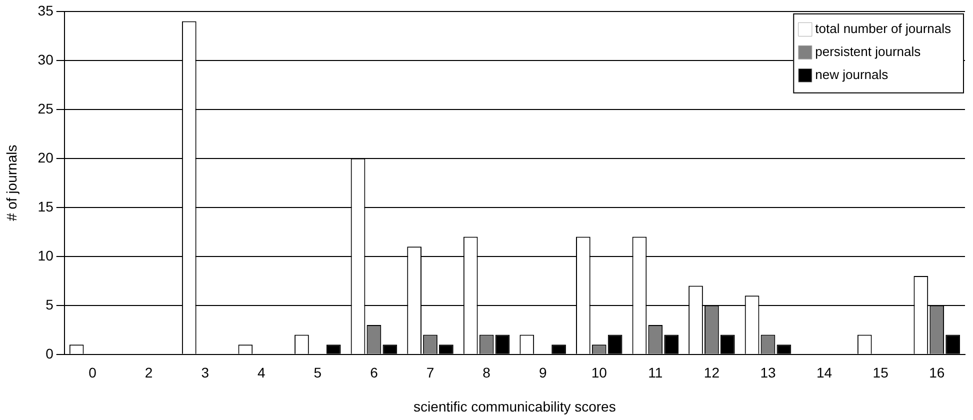 The image size is (973, 420). Describe the element at coordinates (46, 108) in the screenshot. I see `y-tick-label: 25` at that location.